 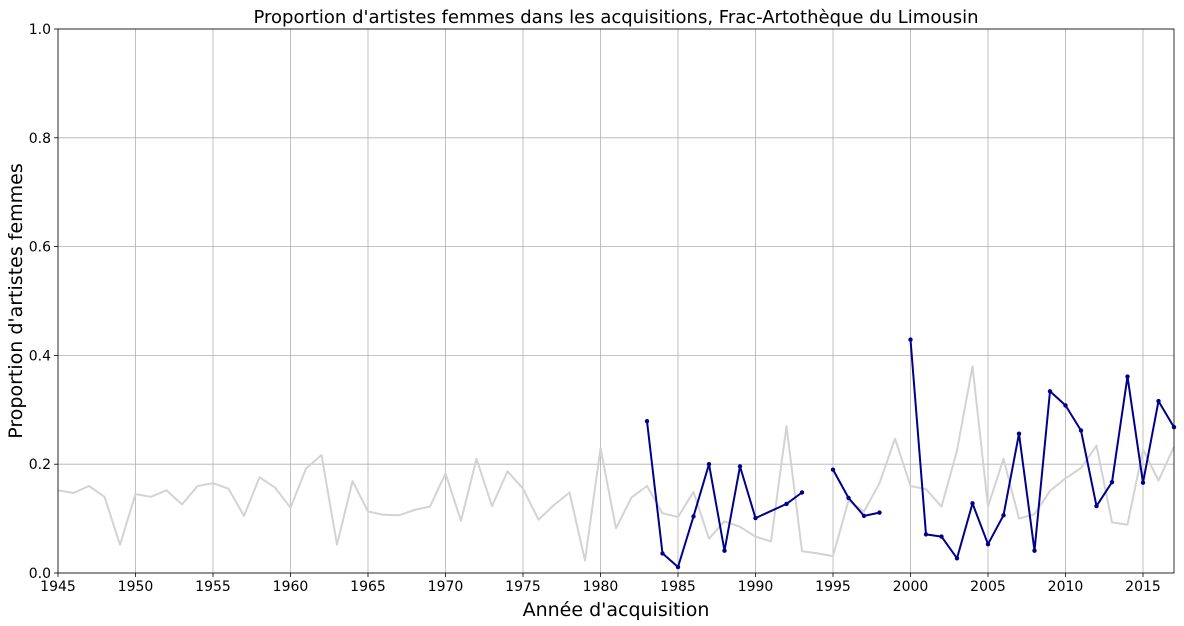 I want to click on y-tick-label: 0.4, so click(x=40, y=356).